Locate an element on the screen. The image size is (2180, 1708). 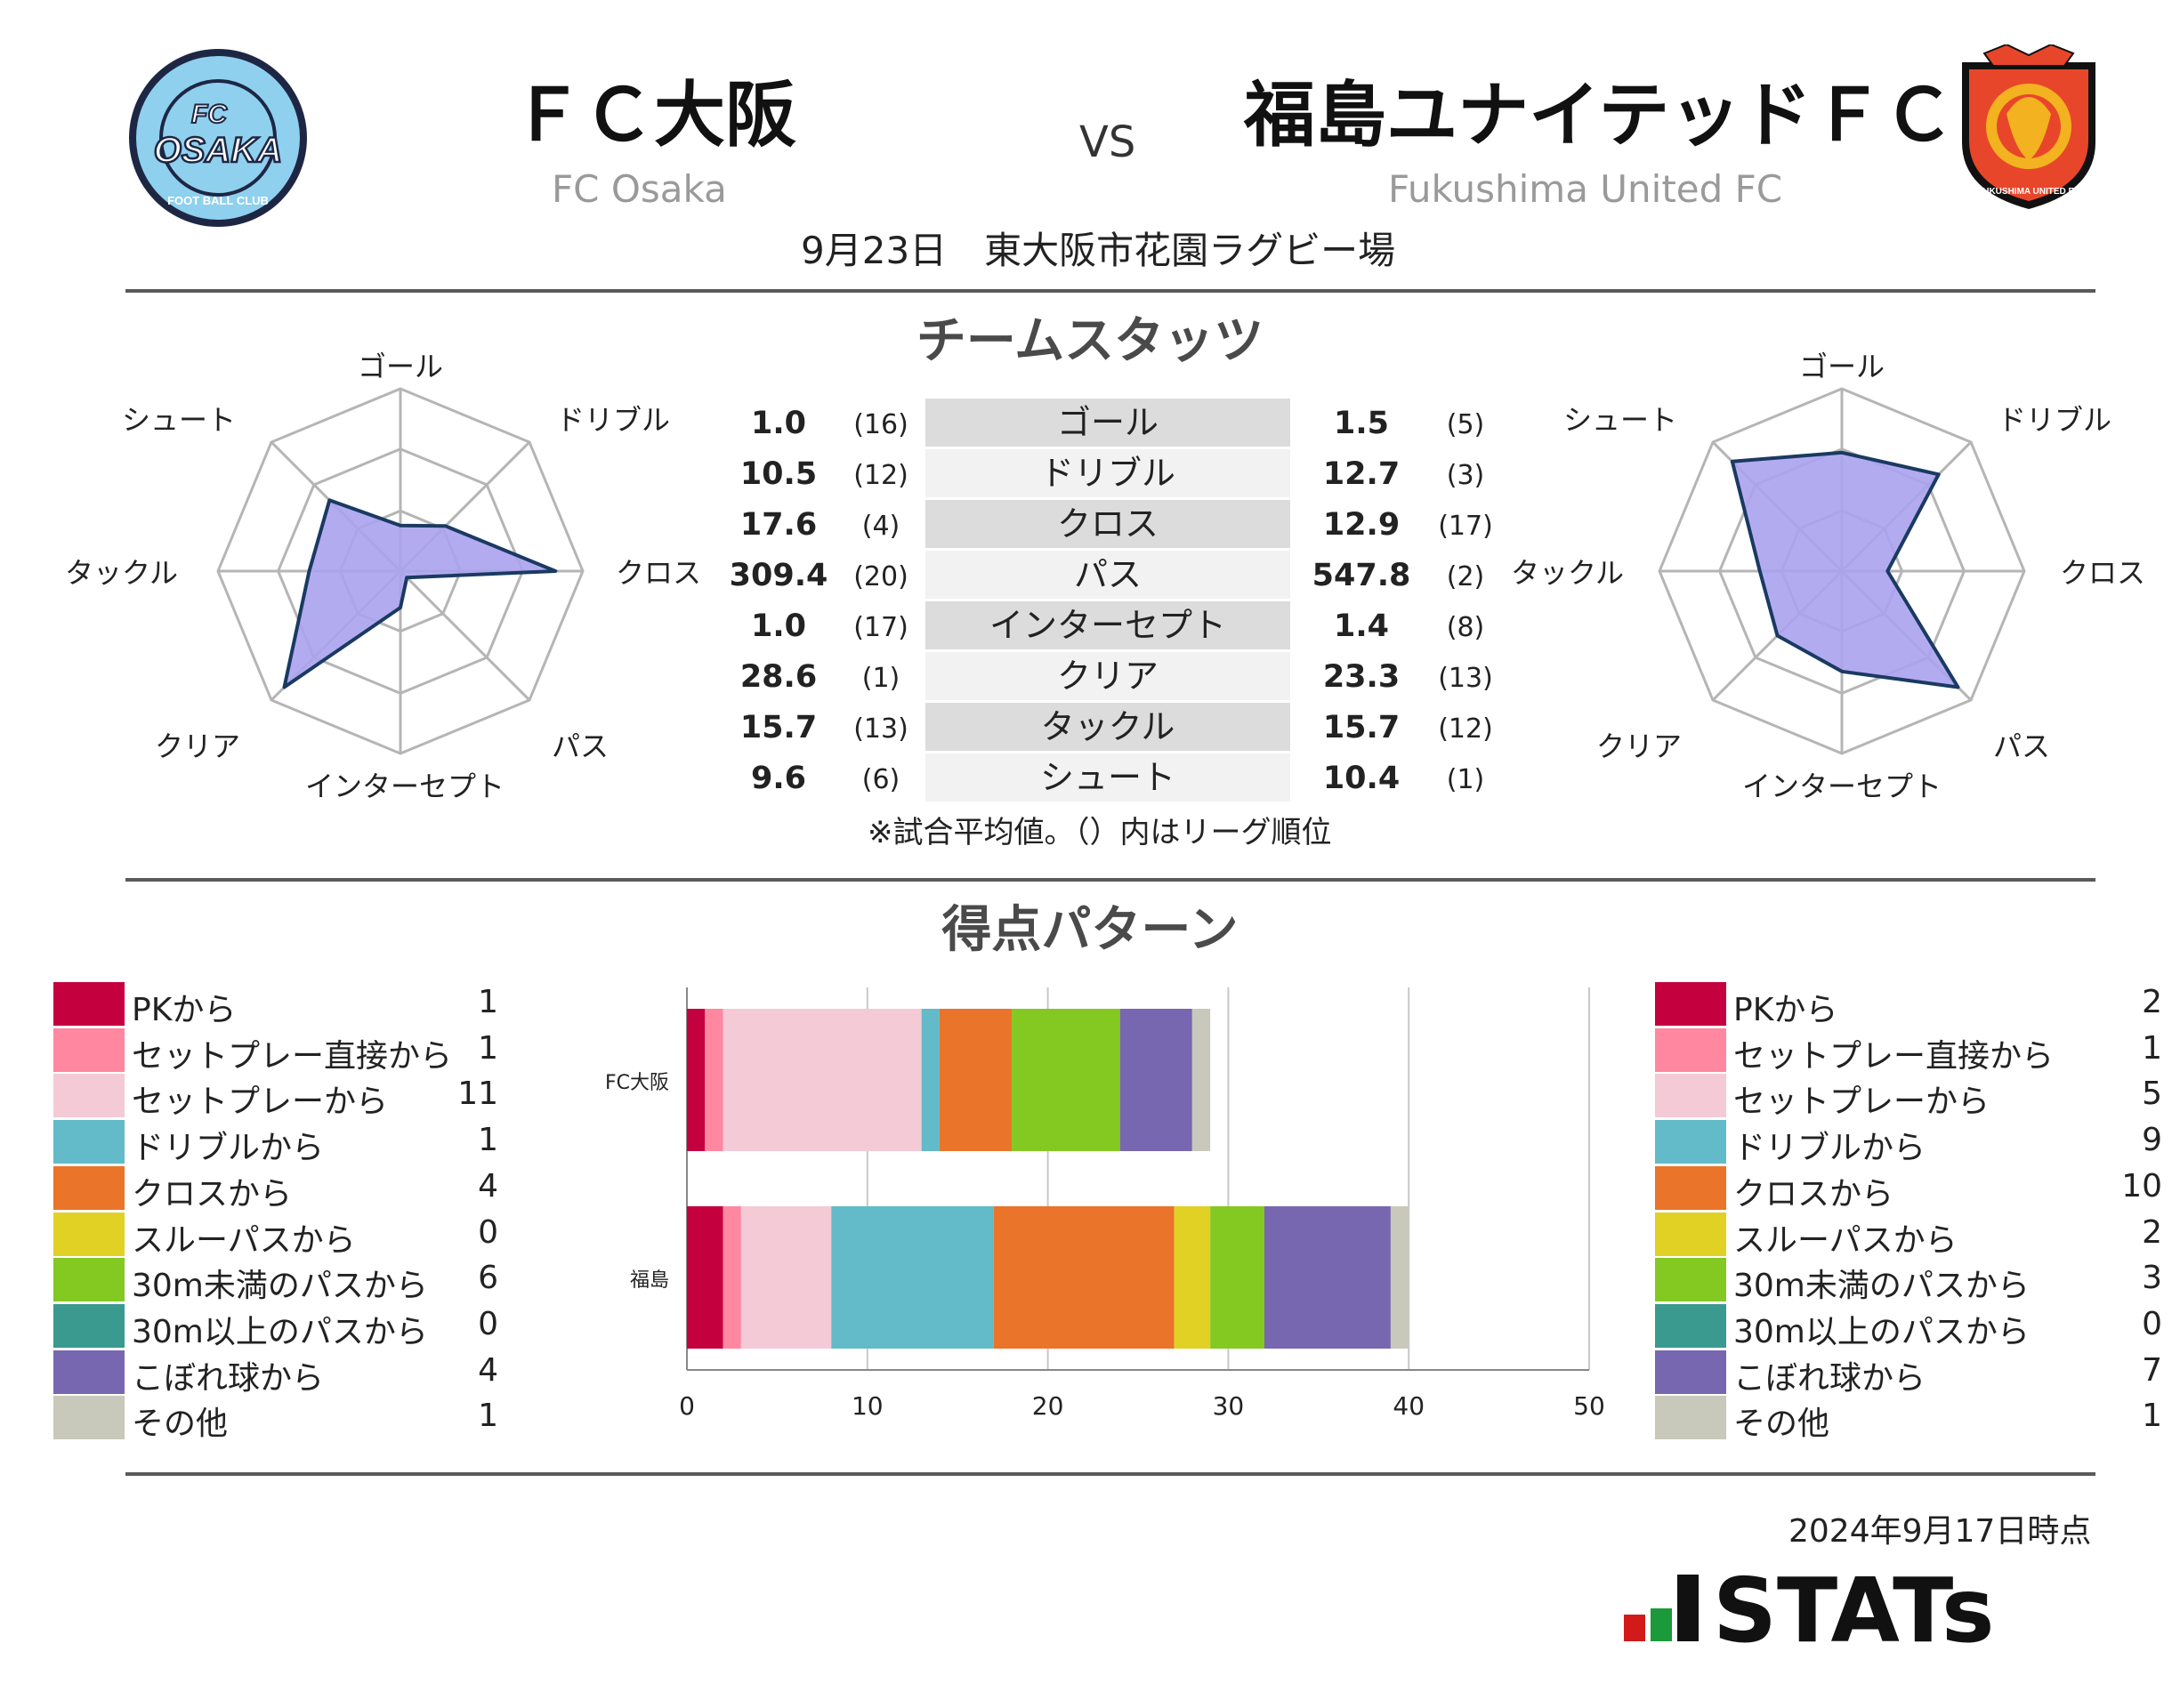
stats-logo-bar-red is located at coordinates (1634, 1628).